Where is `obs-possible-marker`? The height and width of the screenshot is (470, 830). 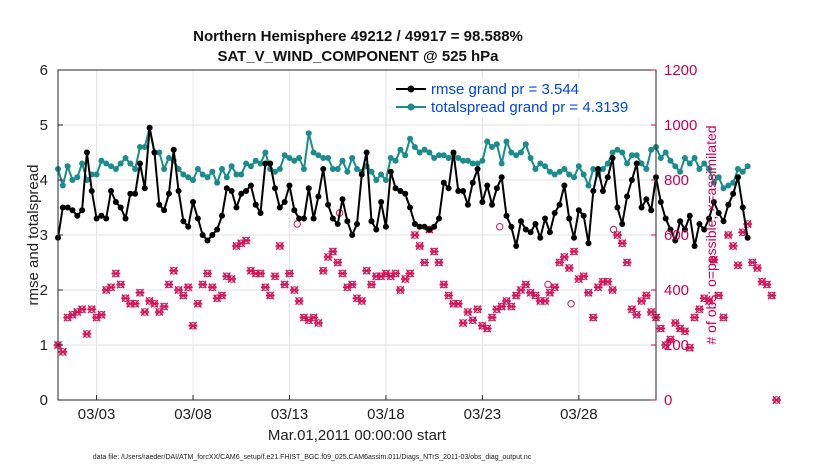 obs-possible-marker is located at coordinates (613, 229).